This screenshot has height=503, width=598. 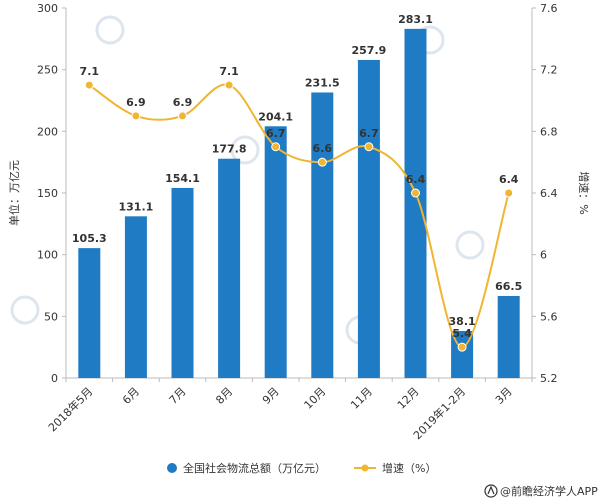 I want to click on bar-value-label: 257.9, so click(x=369, y=50).